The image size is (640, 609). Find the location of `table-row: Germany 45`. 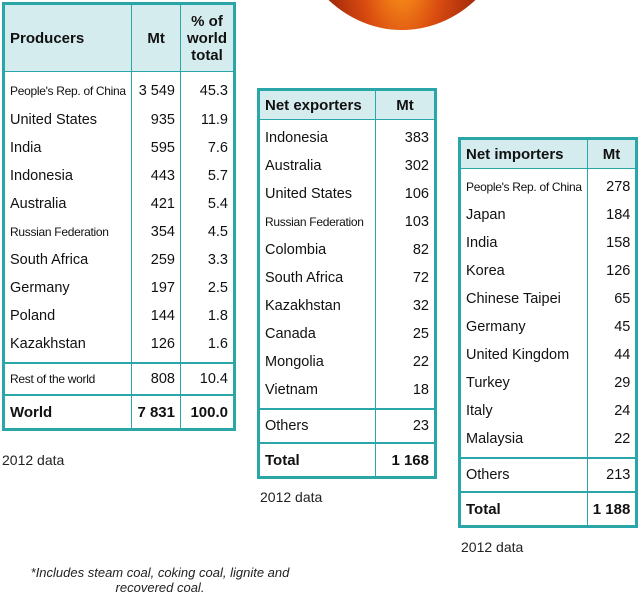

table-row: Germany 45 is located at coordinates (548, 327).